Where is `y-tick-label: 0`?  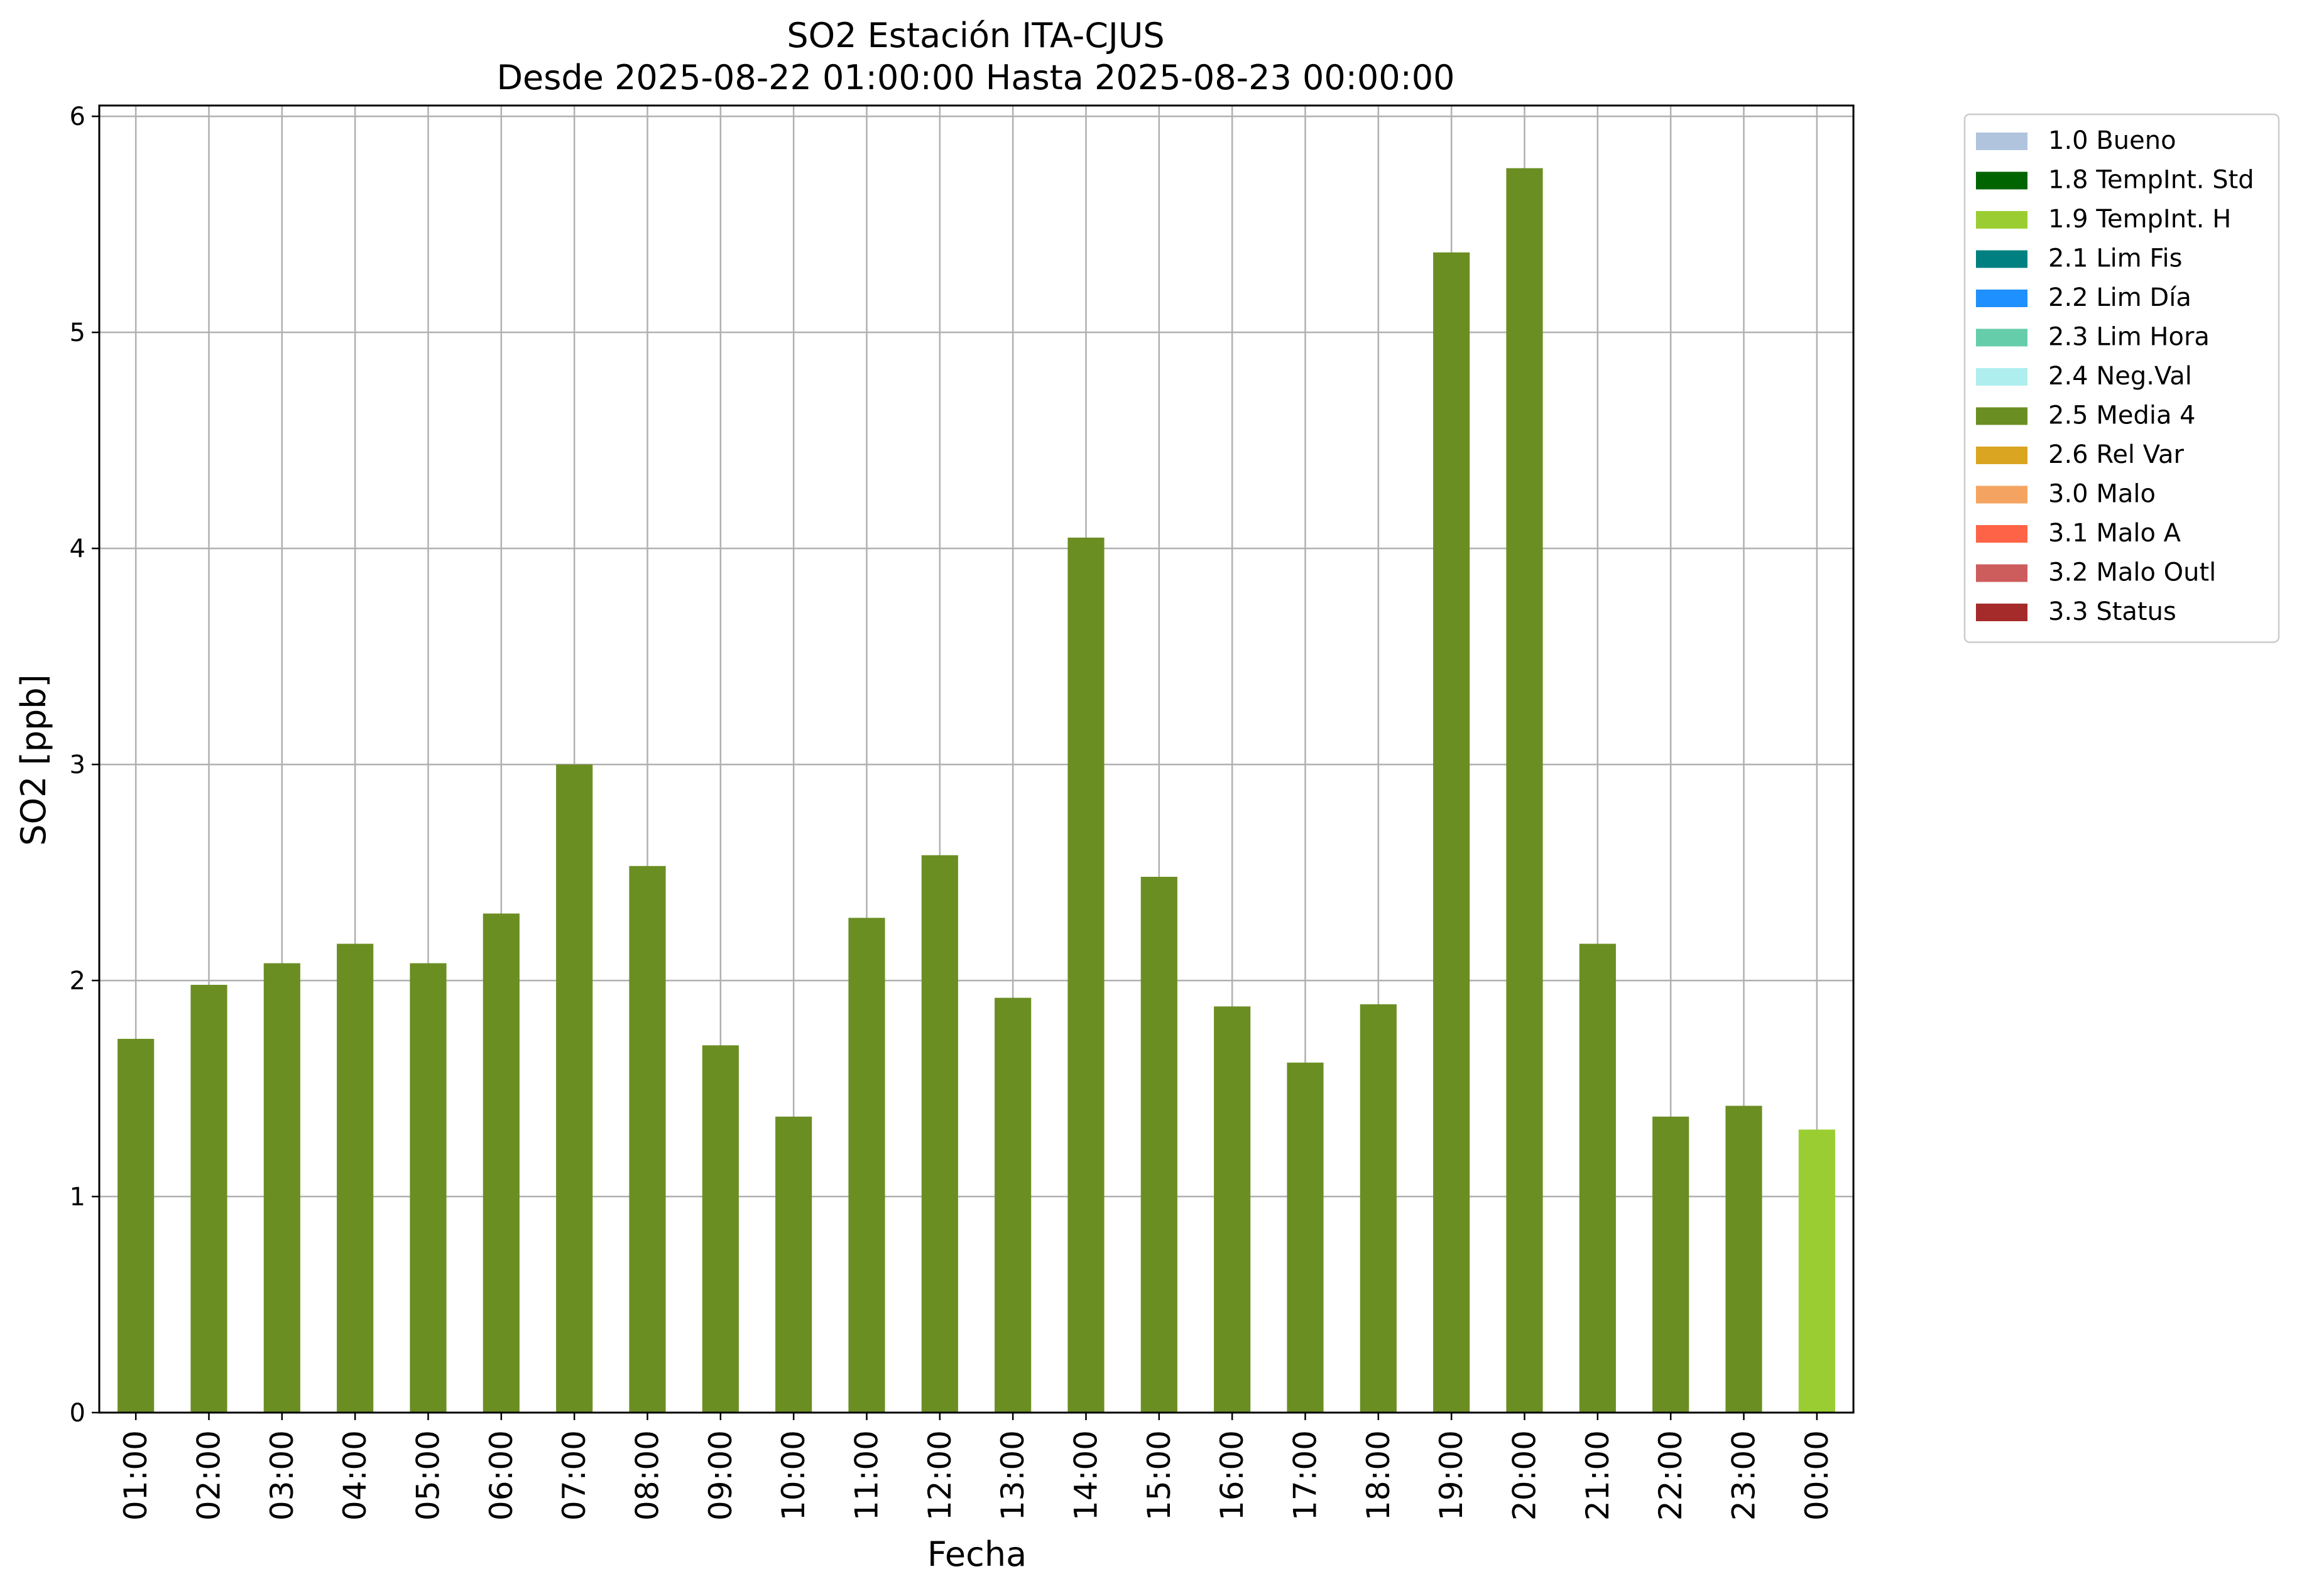
y-tick-label: 0 is located at coordinates (77, 1413).